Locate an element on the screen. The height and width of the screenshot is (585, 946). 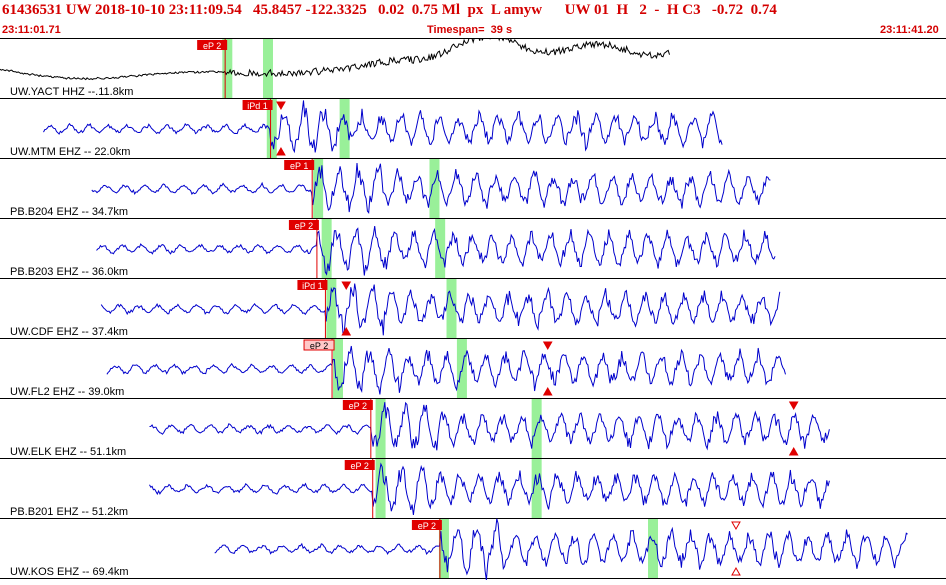
end-time-label: 23:11:41.20 is located at coordinates (909, 30).